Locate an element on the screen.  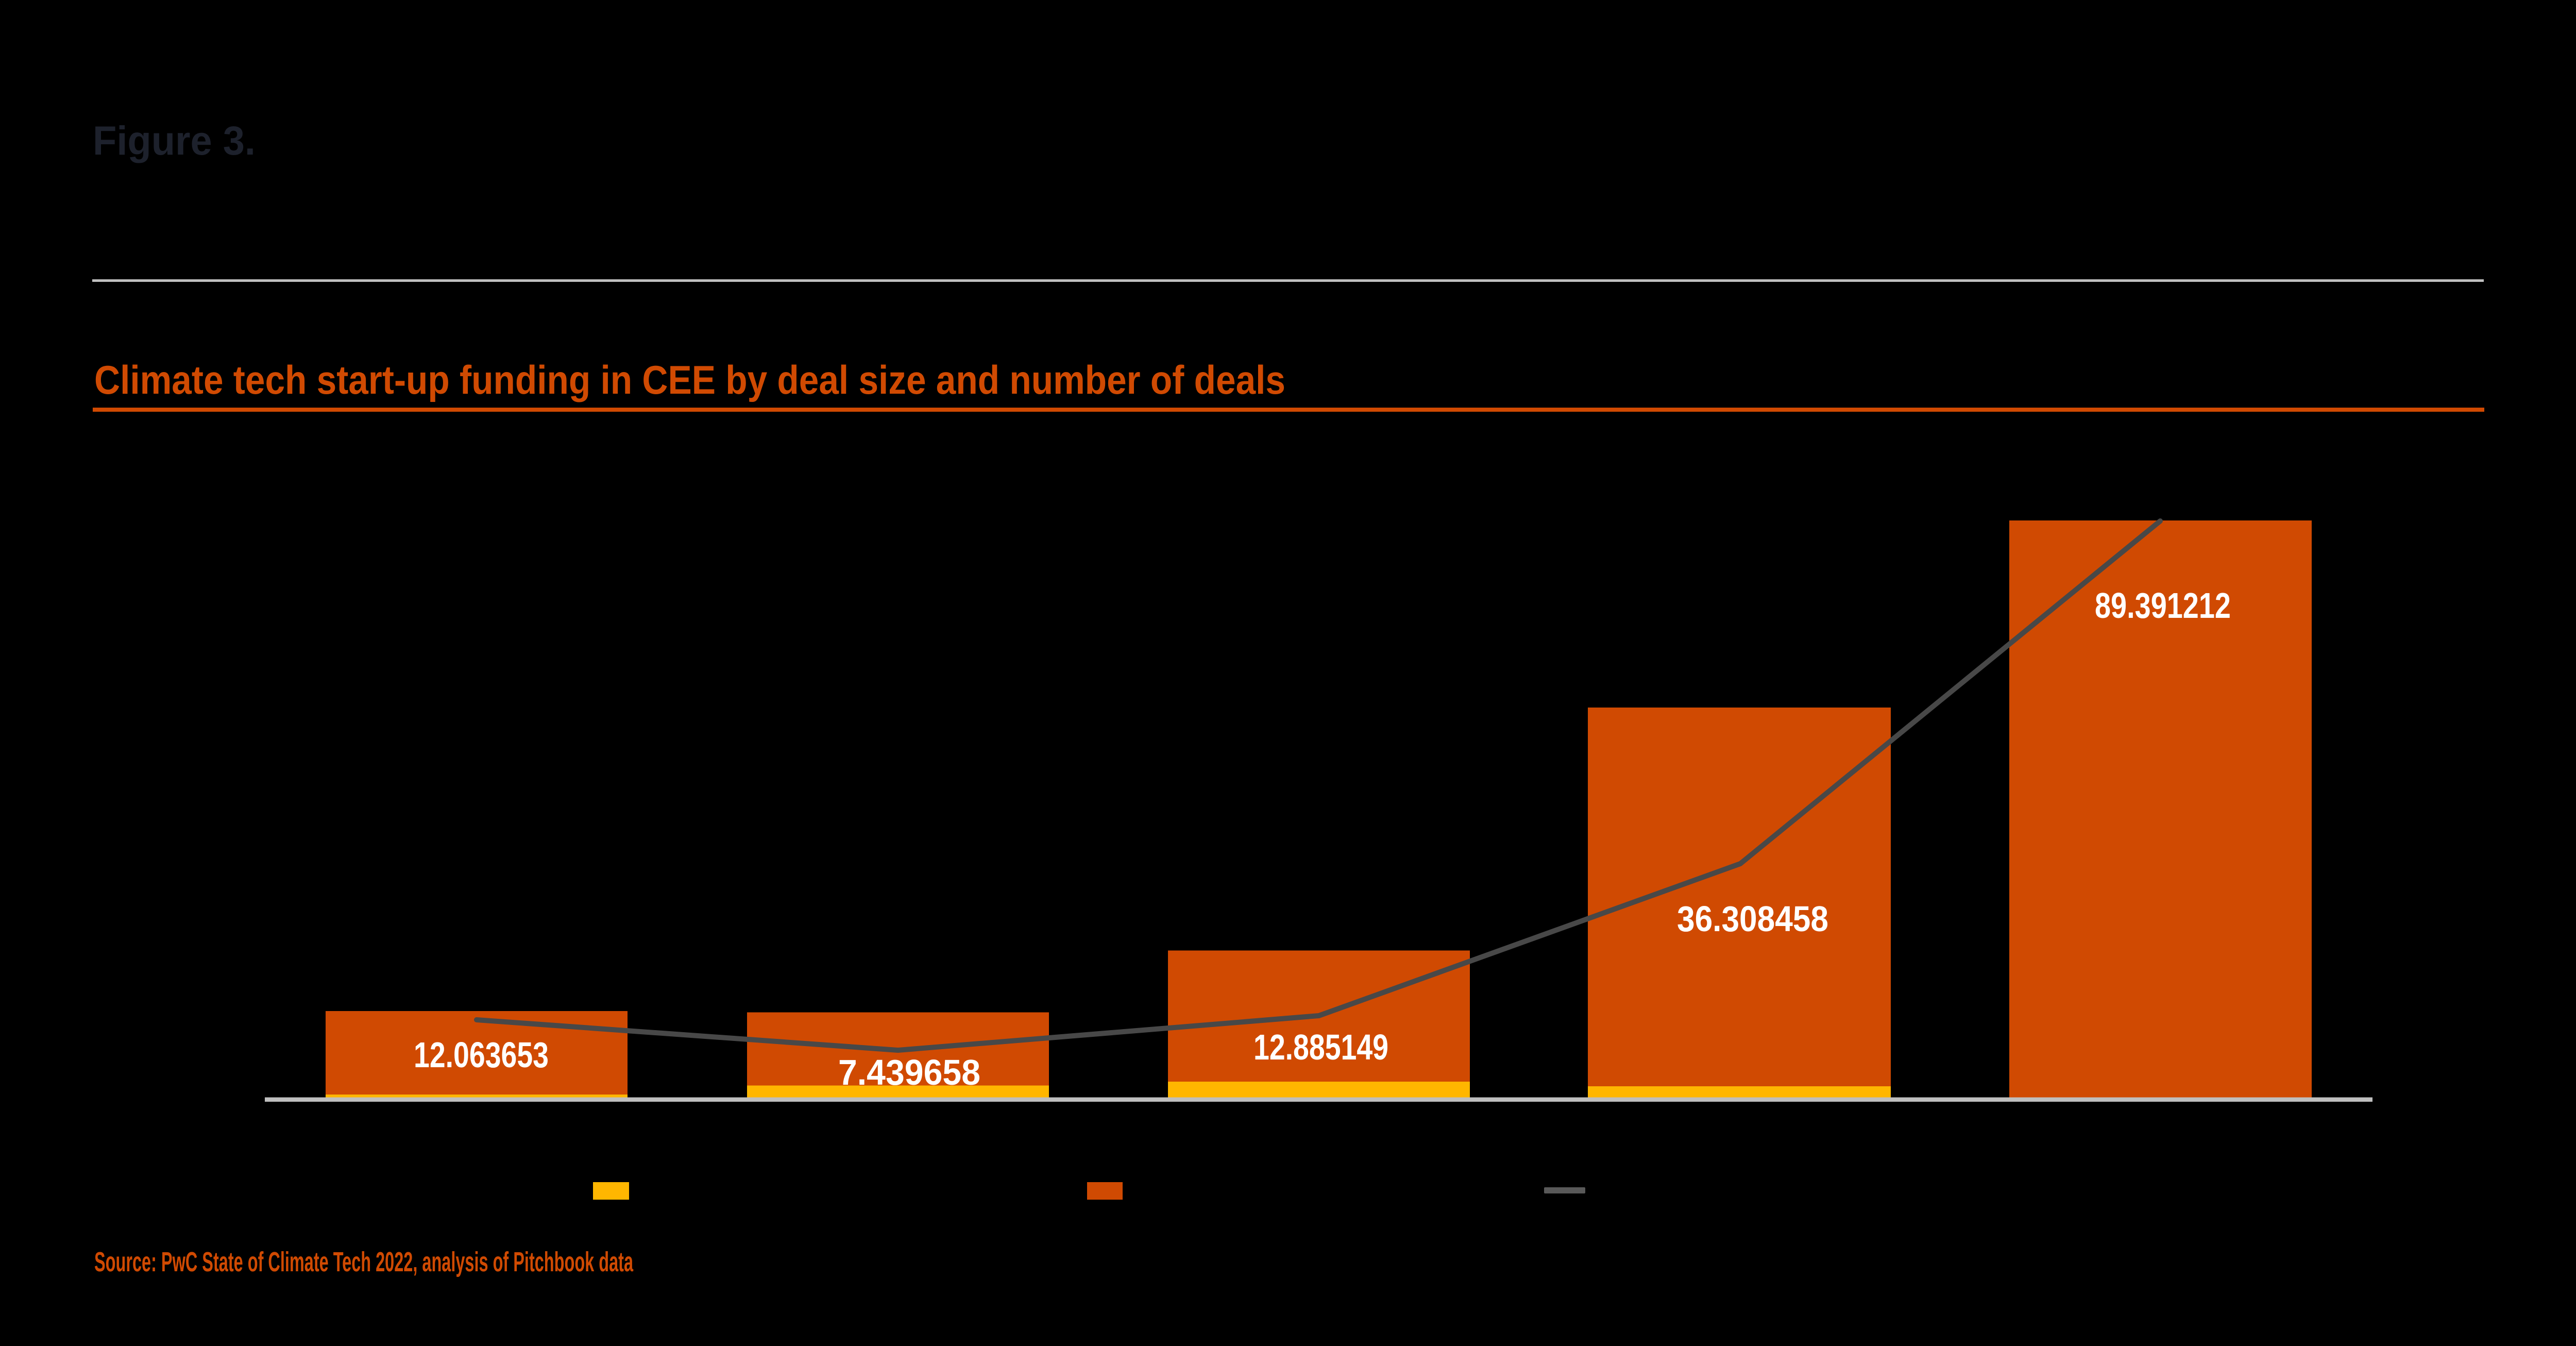
svg-text: 7.439658 is located at coordinates (909, 1072).